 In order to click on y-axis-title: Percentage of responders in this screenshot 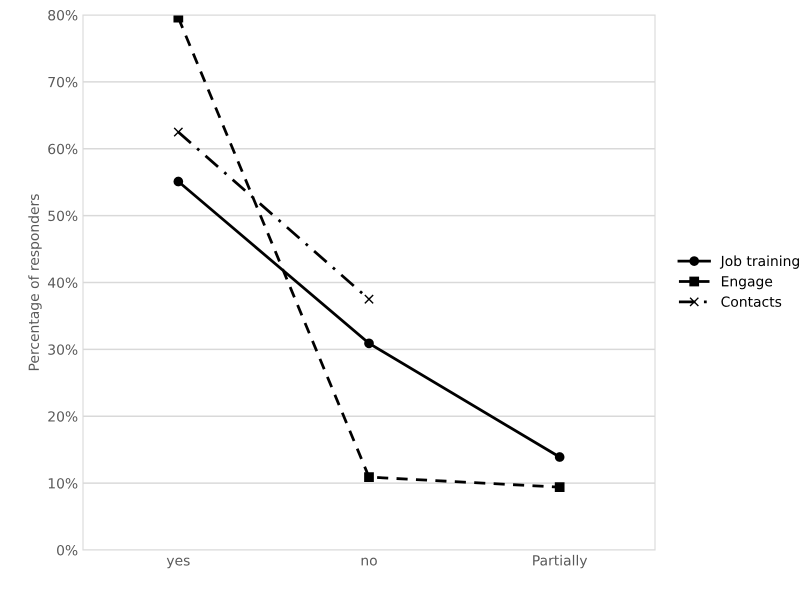, I will do `click(35, 282)`.